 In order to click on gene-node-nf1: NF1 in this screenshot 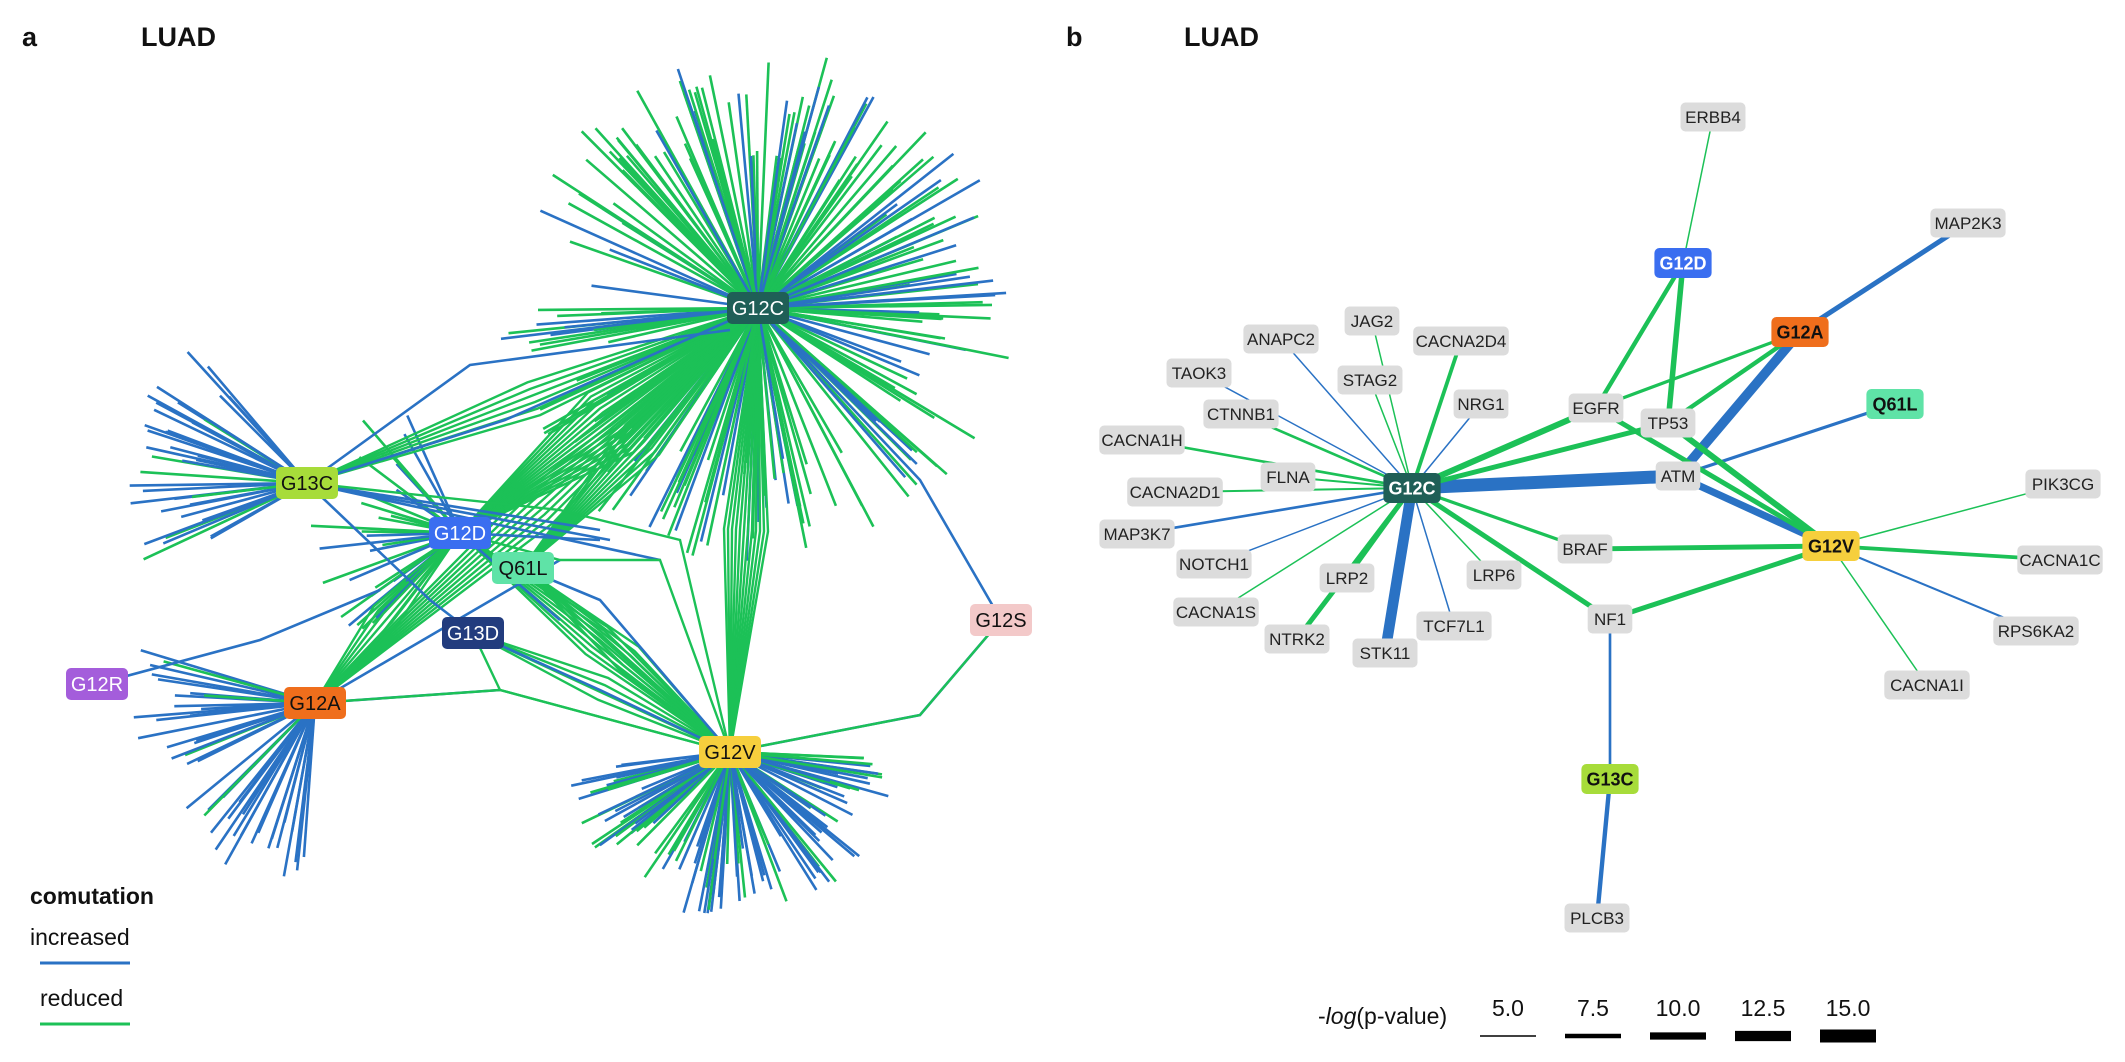, I will do `click(1610, 619)`.